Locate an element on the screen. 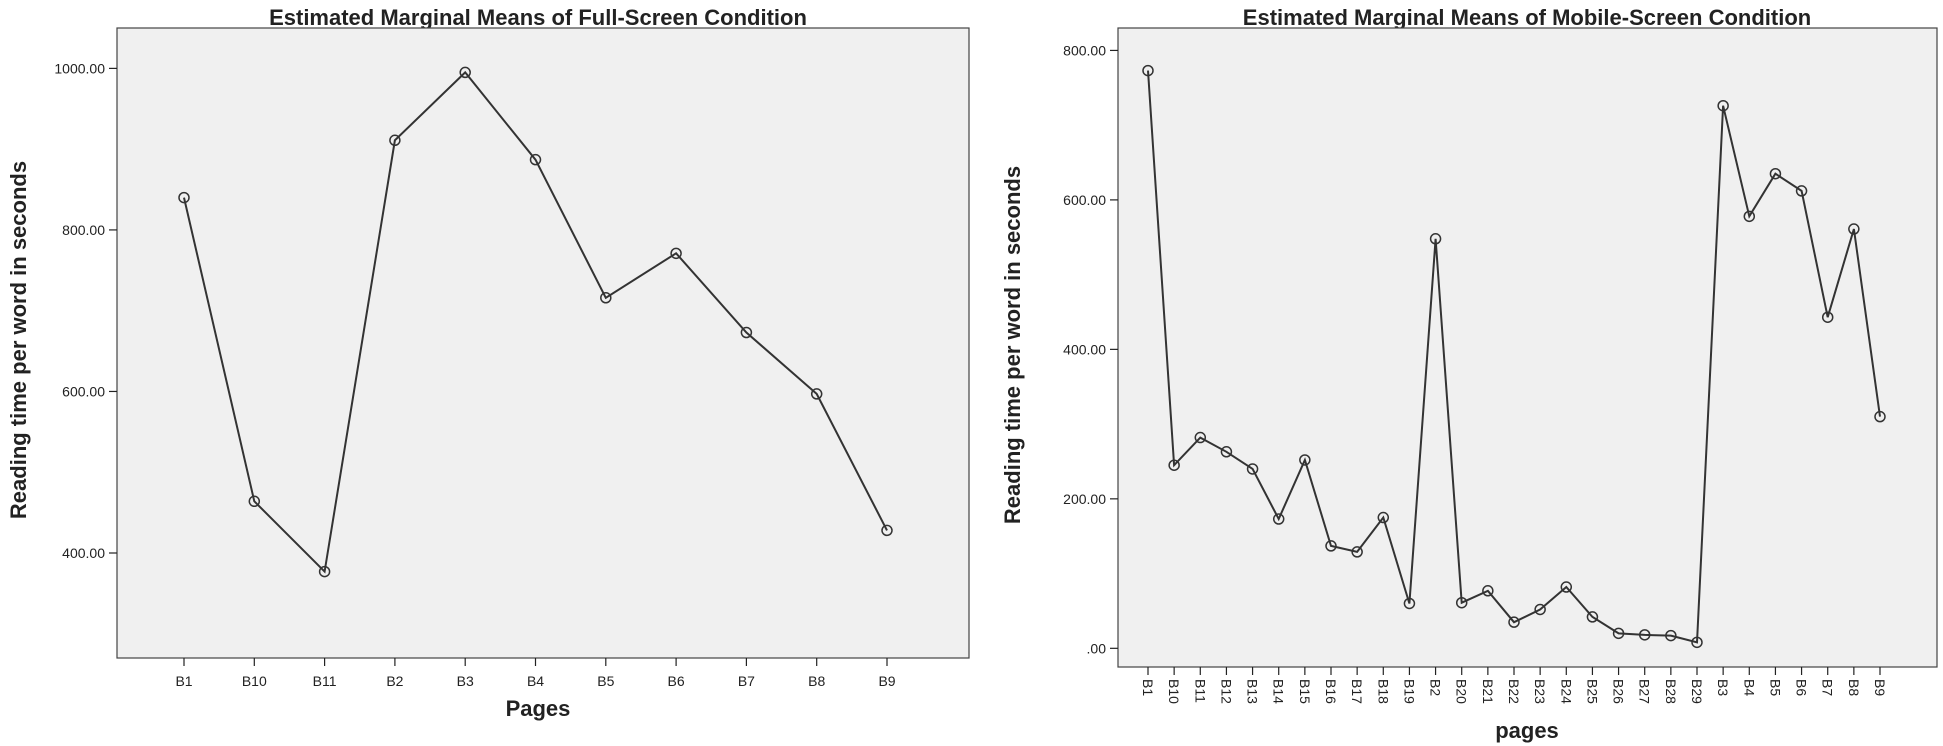 The image size is (1943, 746). mobile-screen-x-tick-label: B22 is located at coordinates (1514, 691).